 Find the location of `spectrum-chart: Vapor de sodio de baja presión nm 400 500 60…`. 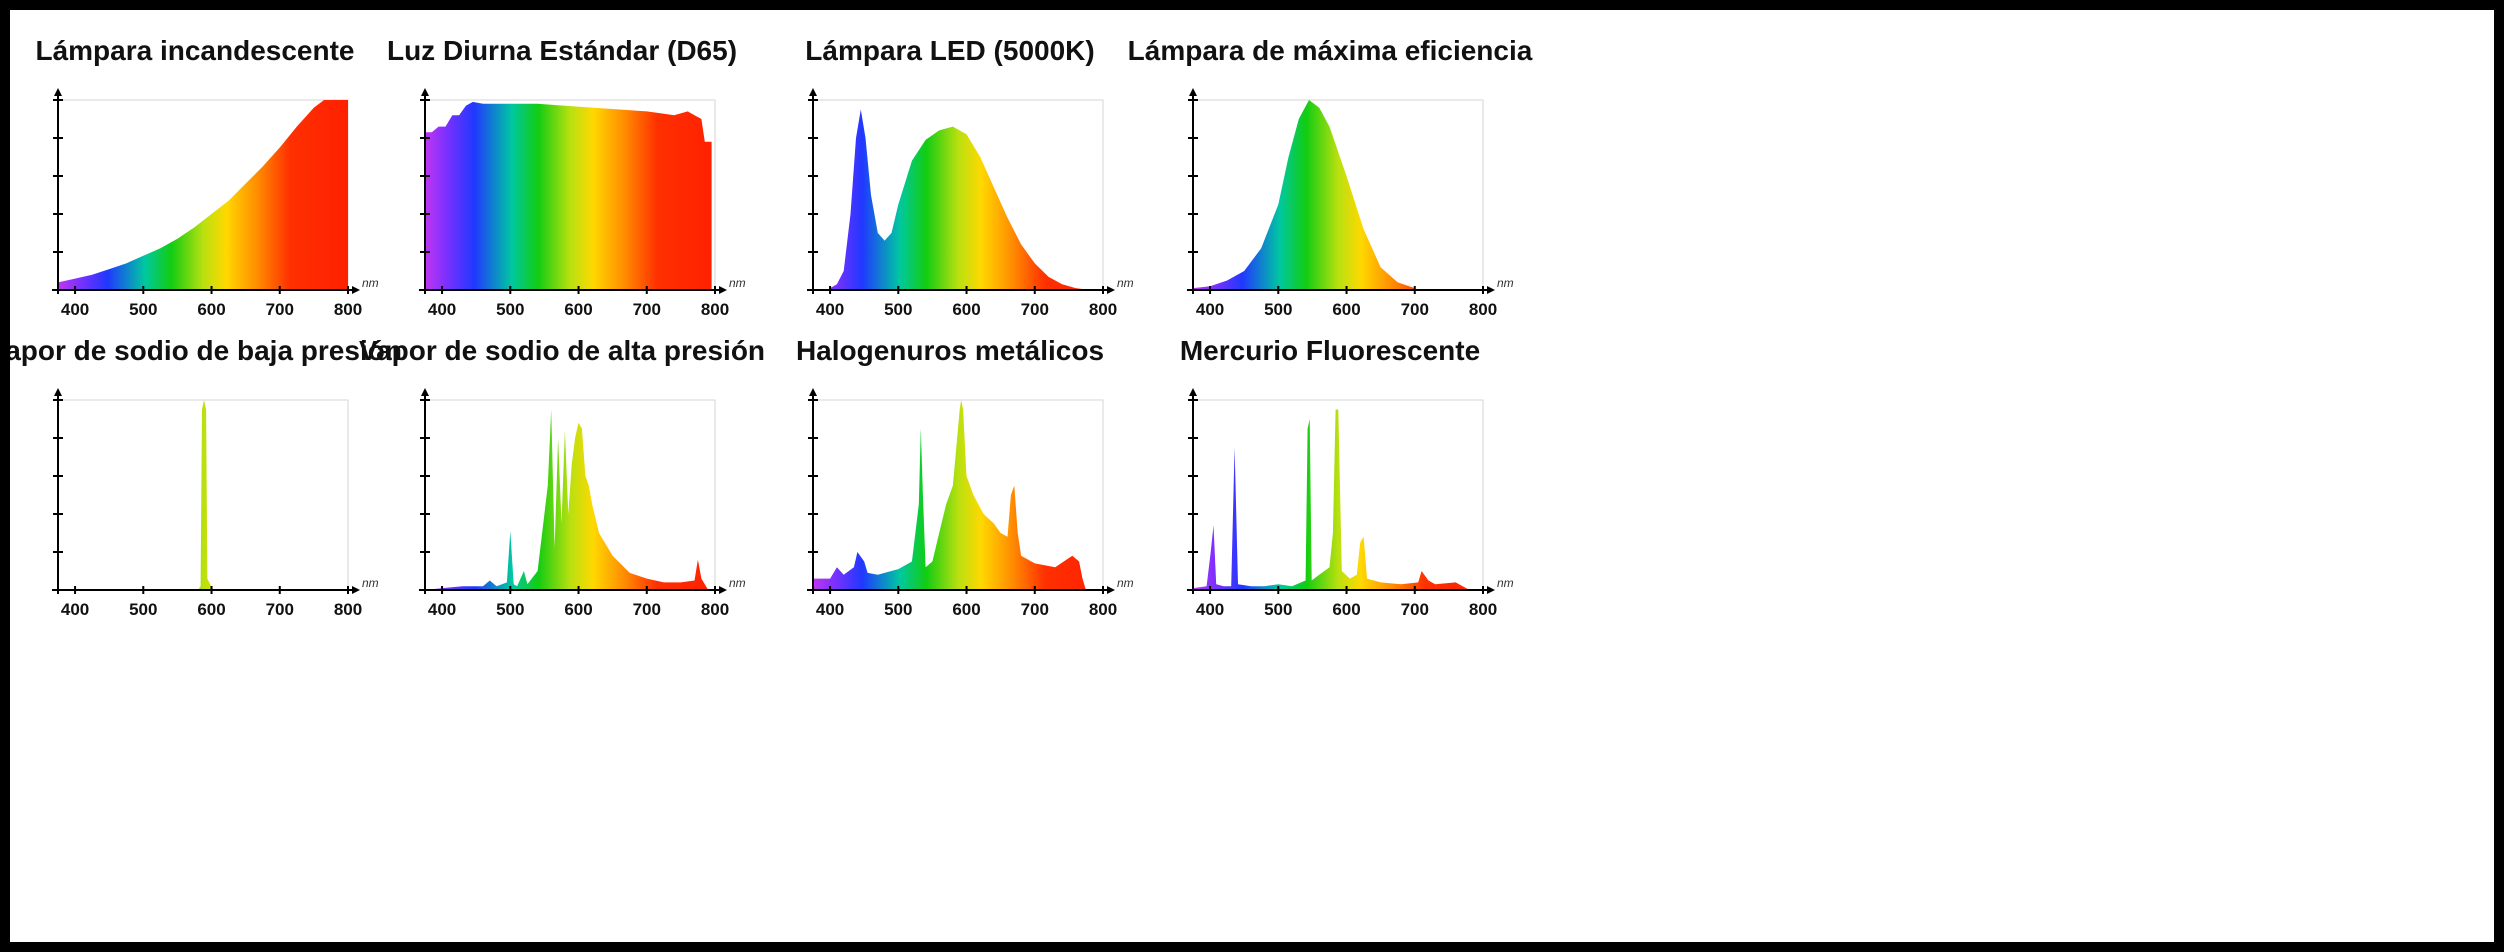

spectrum-chart: Vapor de sodio de baja presión nm 400 500 60… is located at coordinates (206, 477).